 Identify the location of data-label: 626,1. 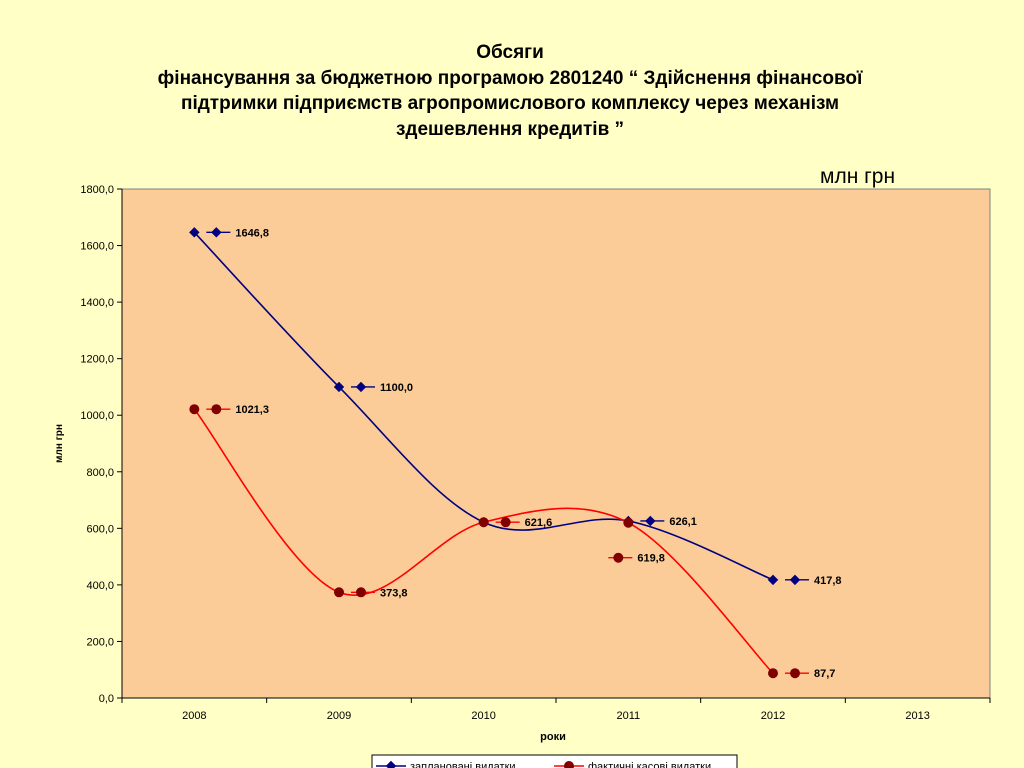
(683, 522).